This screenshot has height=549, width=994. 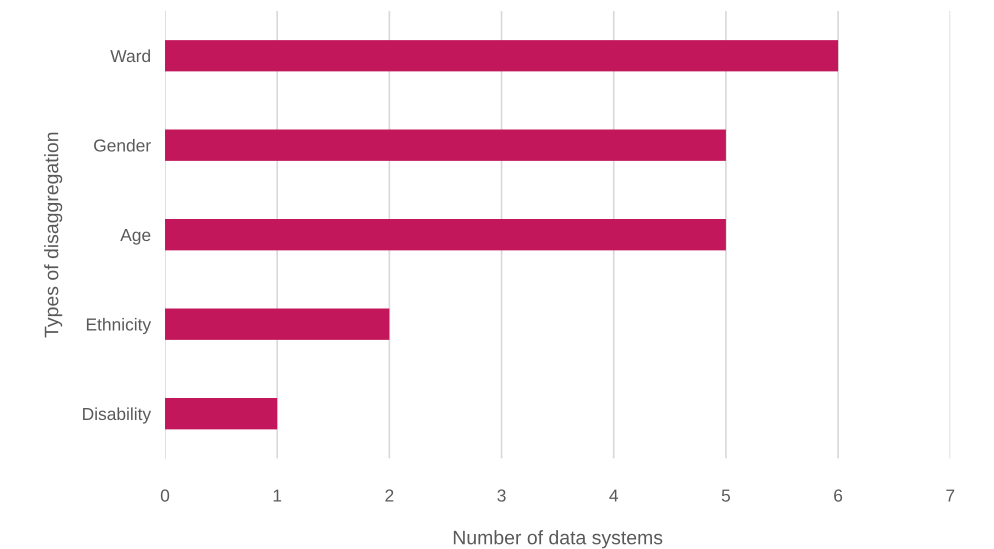 What do you see at coordinates (119, 326) in the screenshot?
I see `y-tick-label: Ethnicity` at bounding box center [119, 326].